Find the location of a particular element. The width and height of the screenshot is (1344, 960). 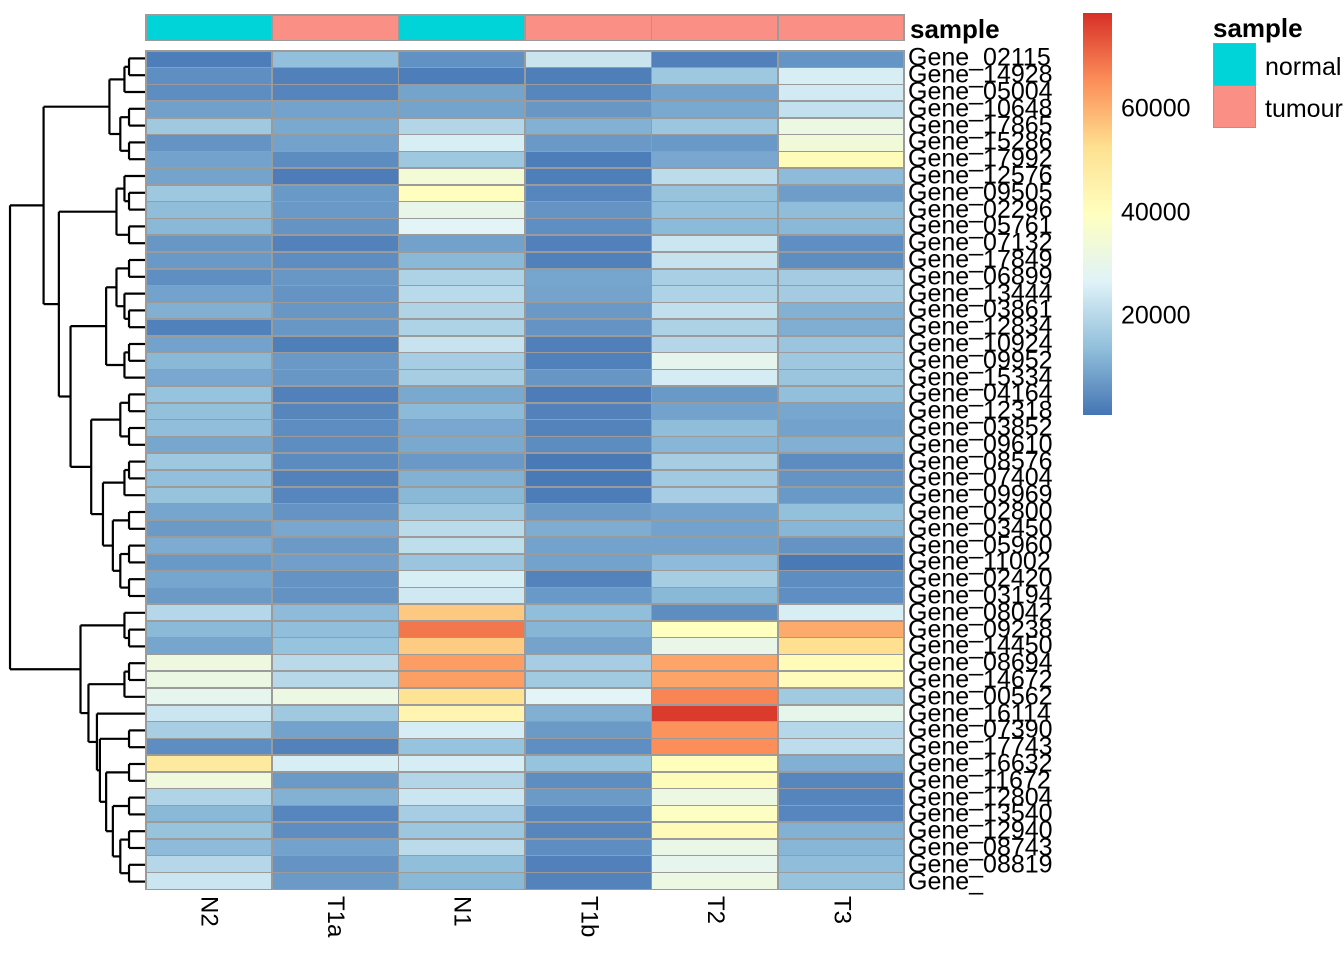

annotation-cell-tumour is located at coordinates (715, 27).